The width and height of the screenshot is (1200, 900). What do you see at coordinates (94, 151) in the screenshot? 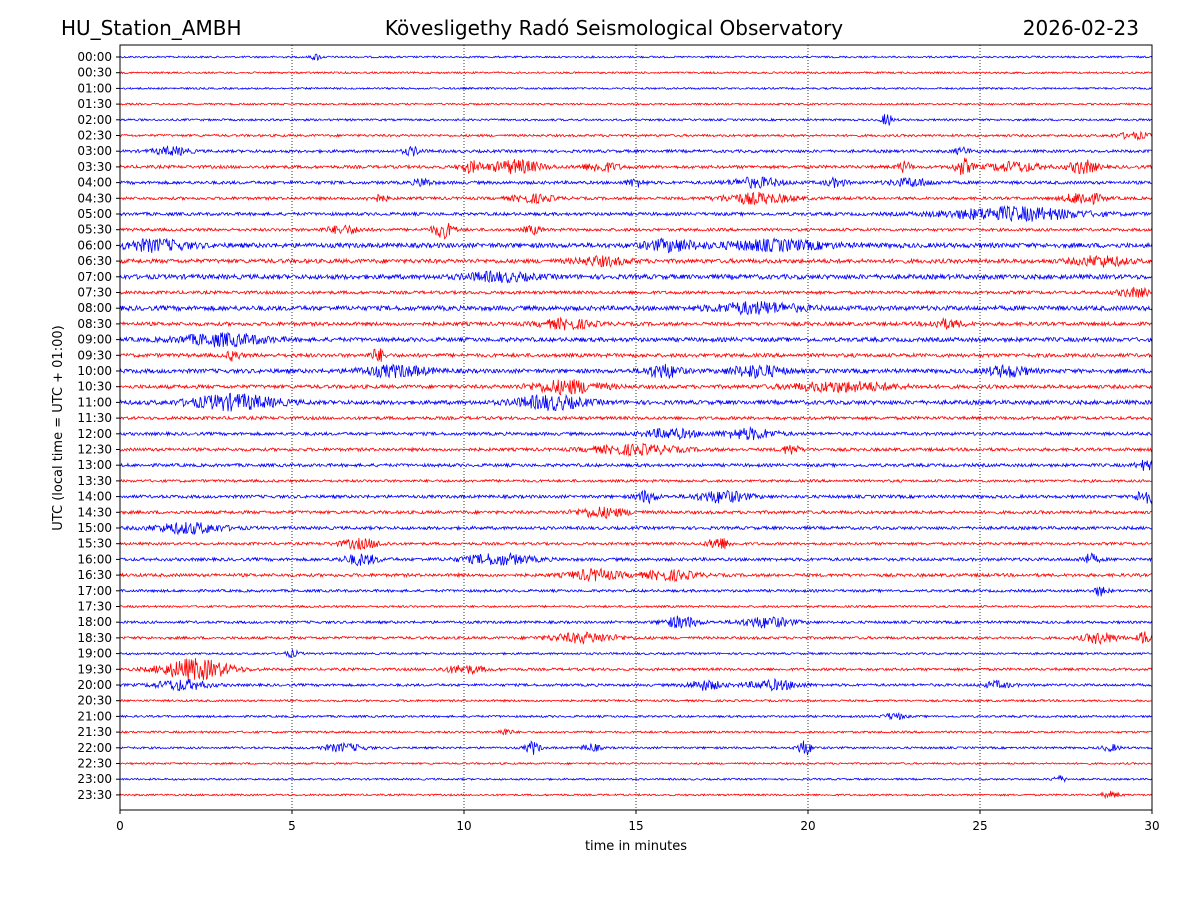
I see `y-tick-label: 03:00` at bounding box center [94, 151].